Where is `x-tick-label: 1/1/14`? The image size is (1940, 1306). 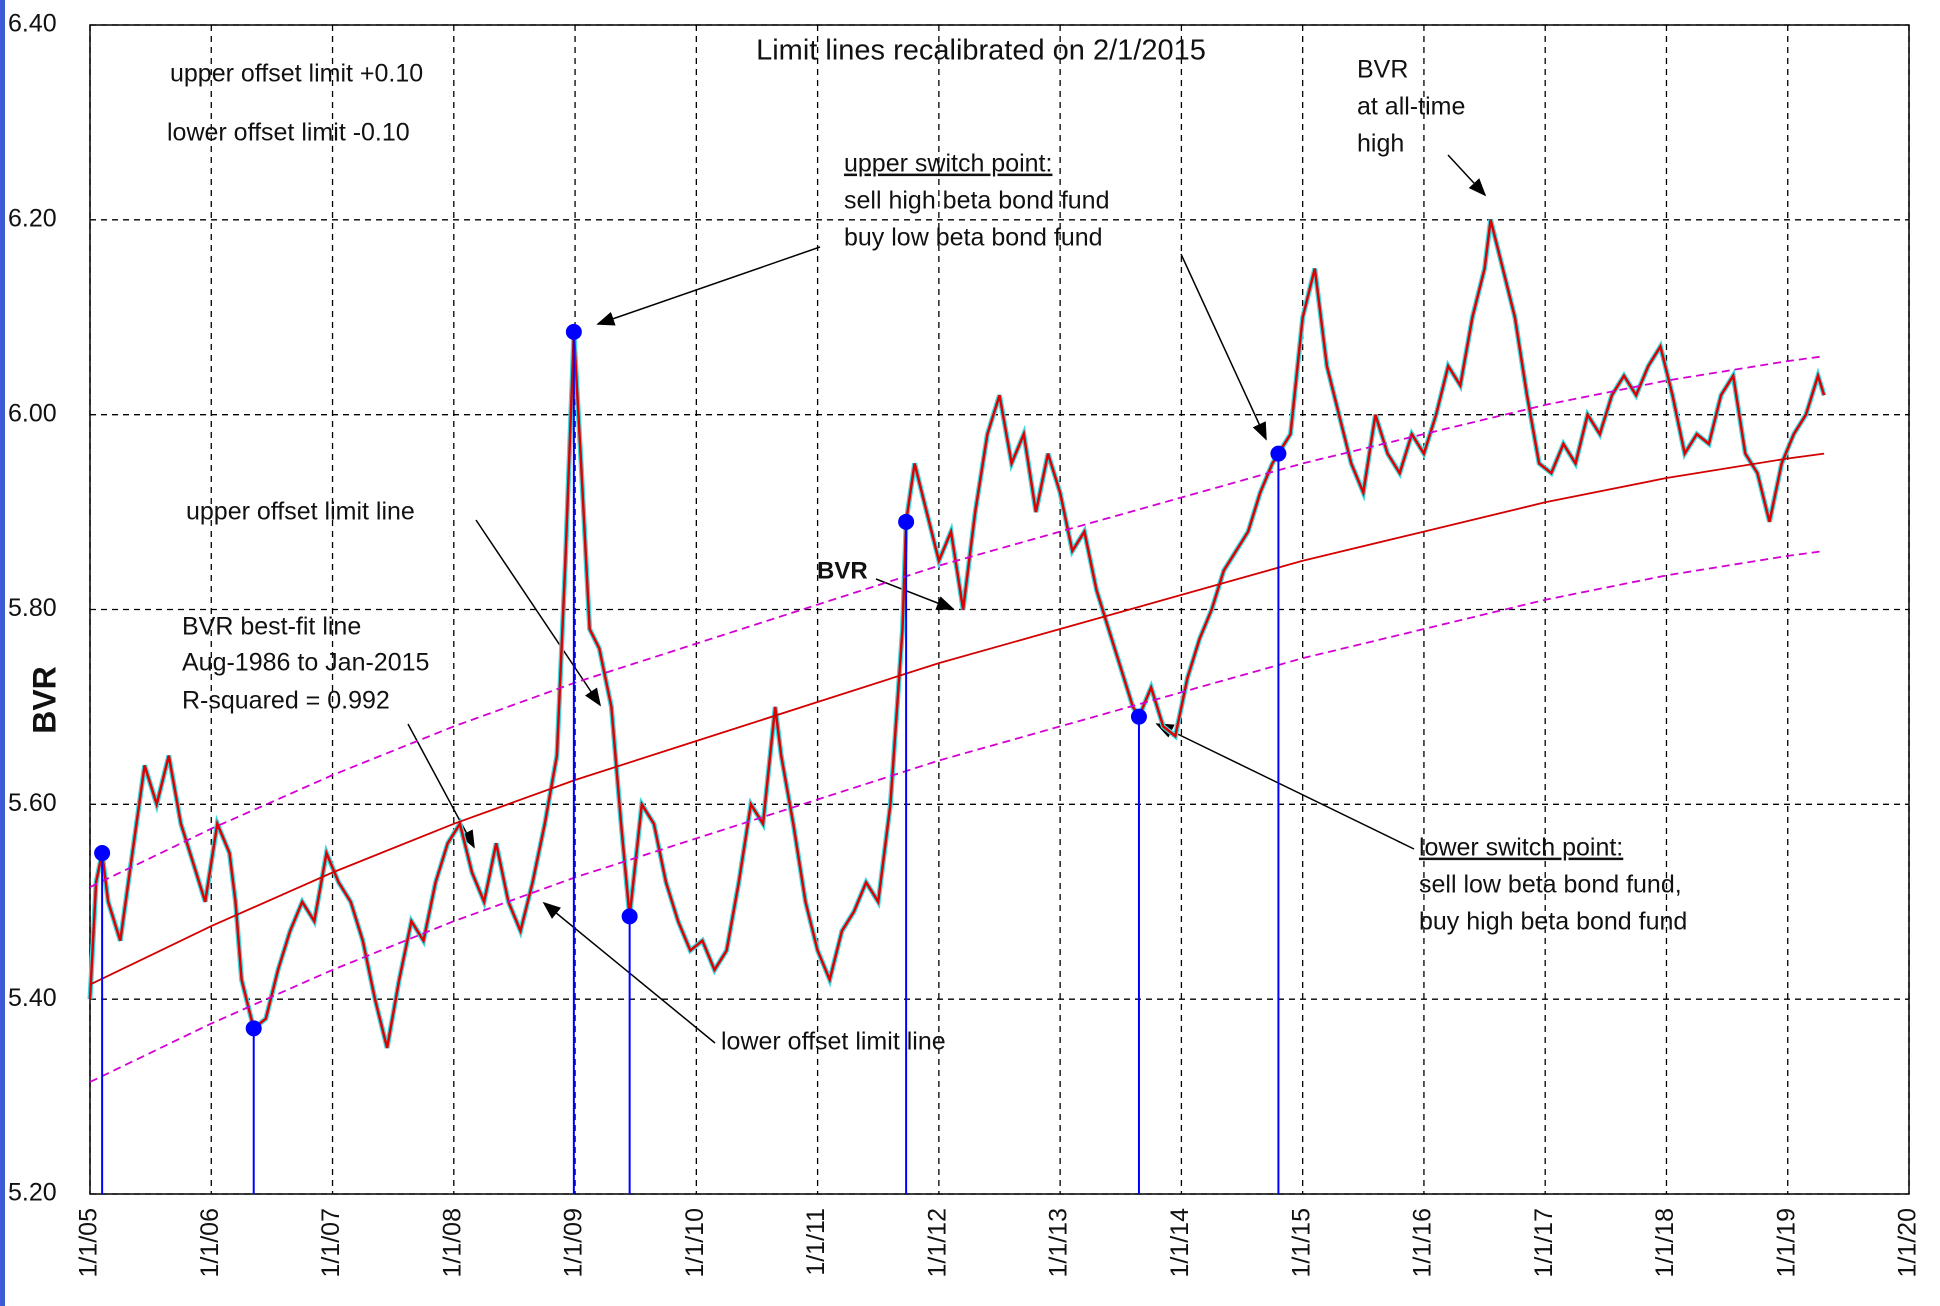 x-tick-label: 1/1/14 is located at coordinates (1180, 1243).